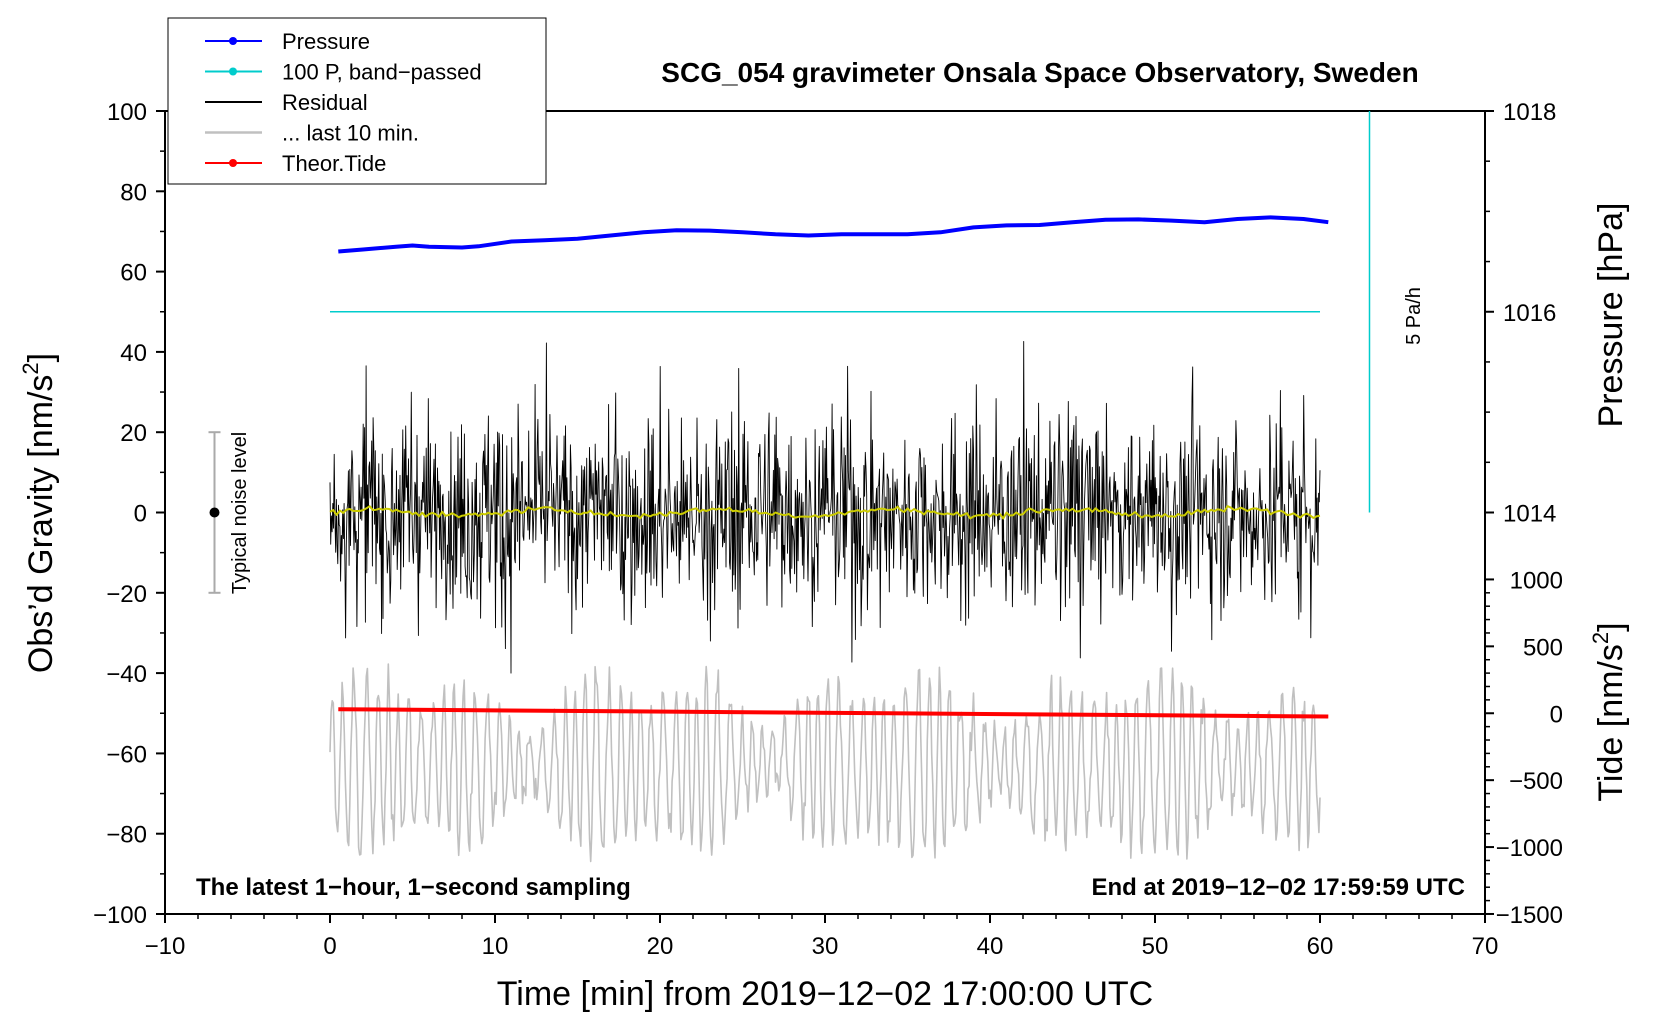 Image resolution: width=1660 pixels, height=1020 pixels. What do you see at coordinates (825, 994) in the screenshot?
I see `x-axis-title: Time [min] from 2019−12−02 17:00:00 UTC` at bounding box center [825, 994].